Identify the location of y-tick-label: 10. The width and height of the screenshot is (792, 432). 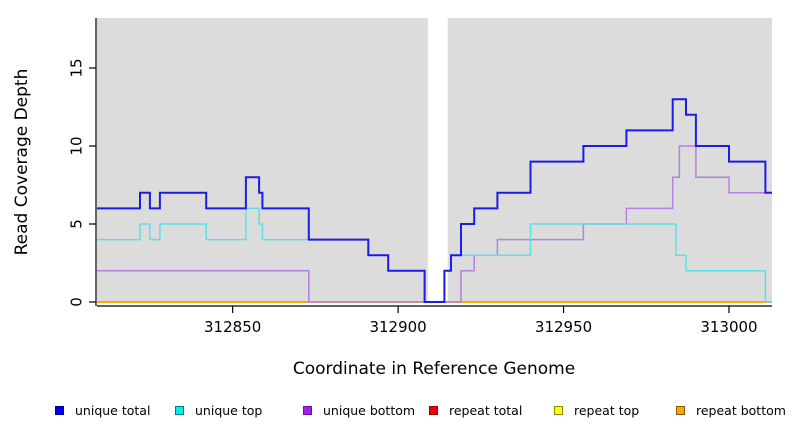
(76, 145).